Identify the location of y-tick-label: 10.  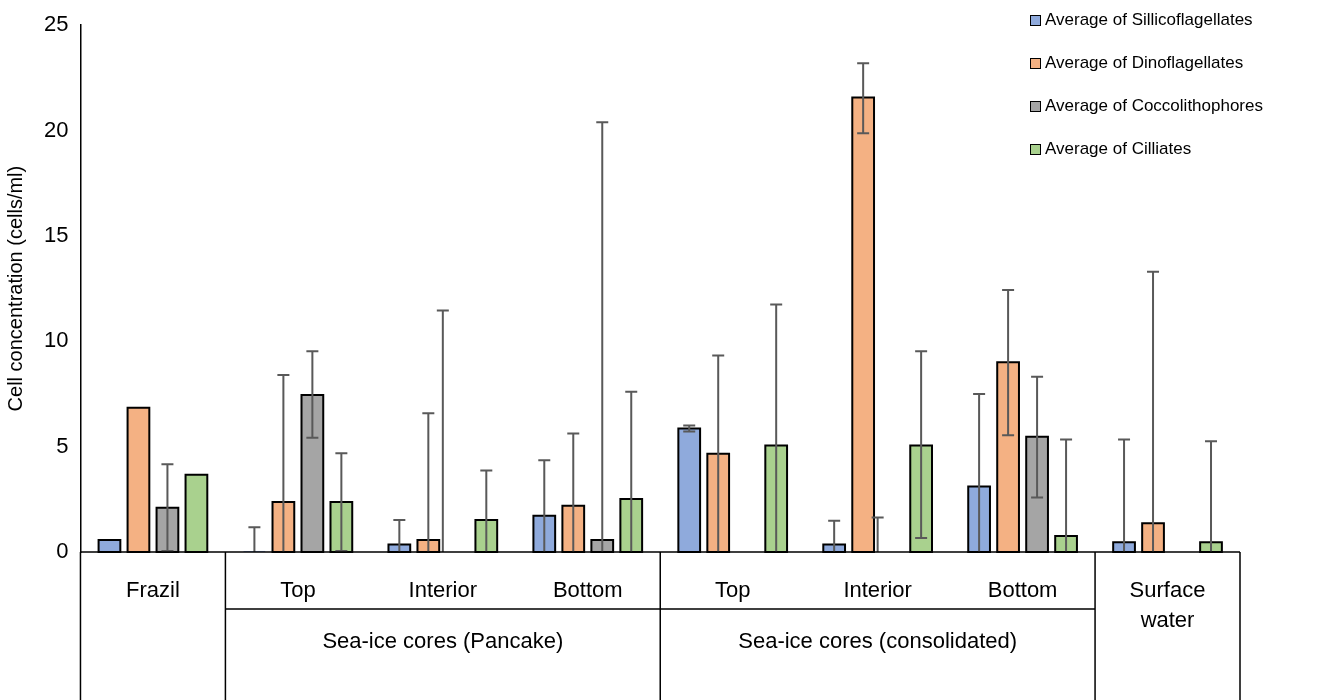
(56, 340).